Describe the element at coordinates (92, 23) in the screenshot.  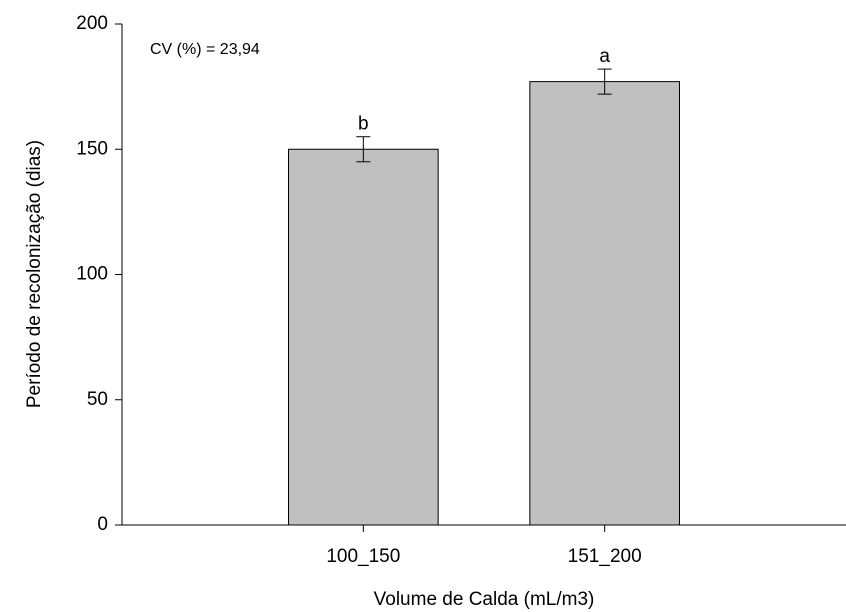
I see `y-tick-label: 200` at that location.